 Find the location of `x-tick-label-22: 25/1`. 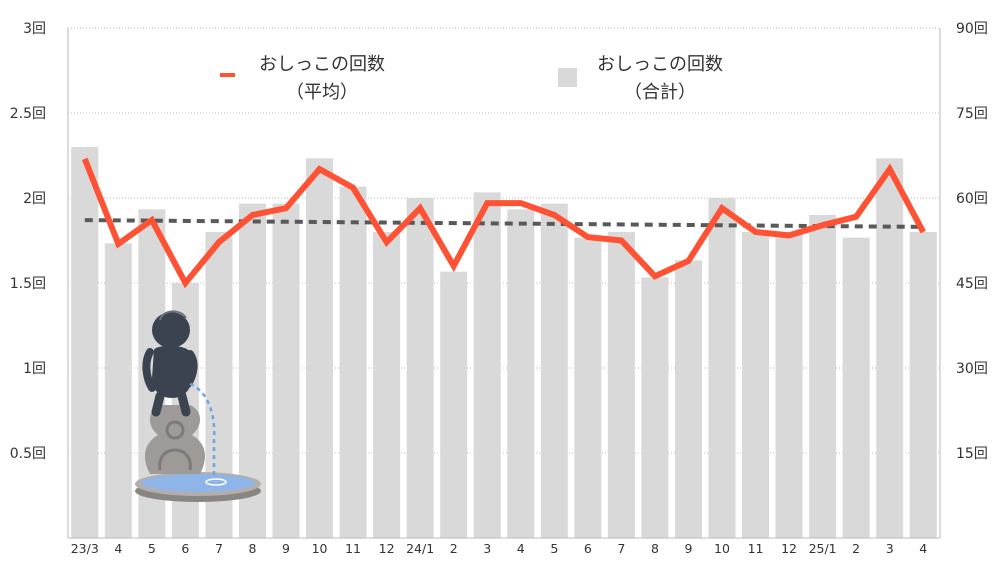

x-tick-label-22: 25/1 is located at coordinates (823, 548).